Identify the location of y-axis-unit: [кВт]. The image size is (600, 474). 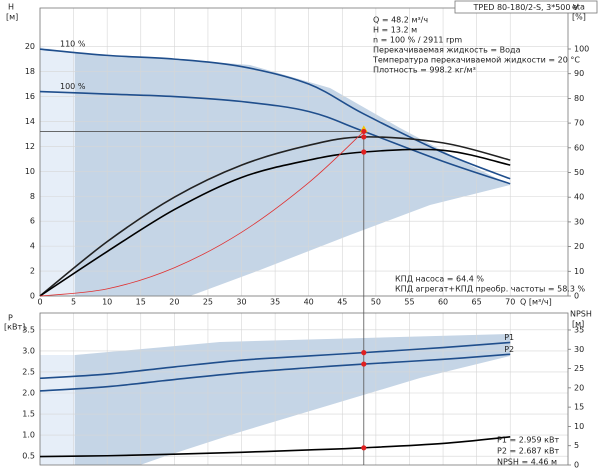
(14, 327).